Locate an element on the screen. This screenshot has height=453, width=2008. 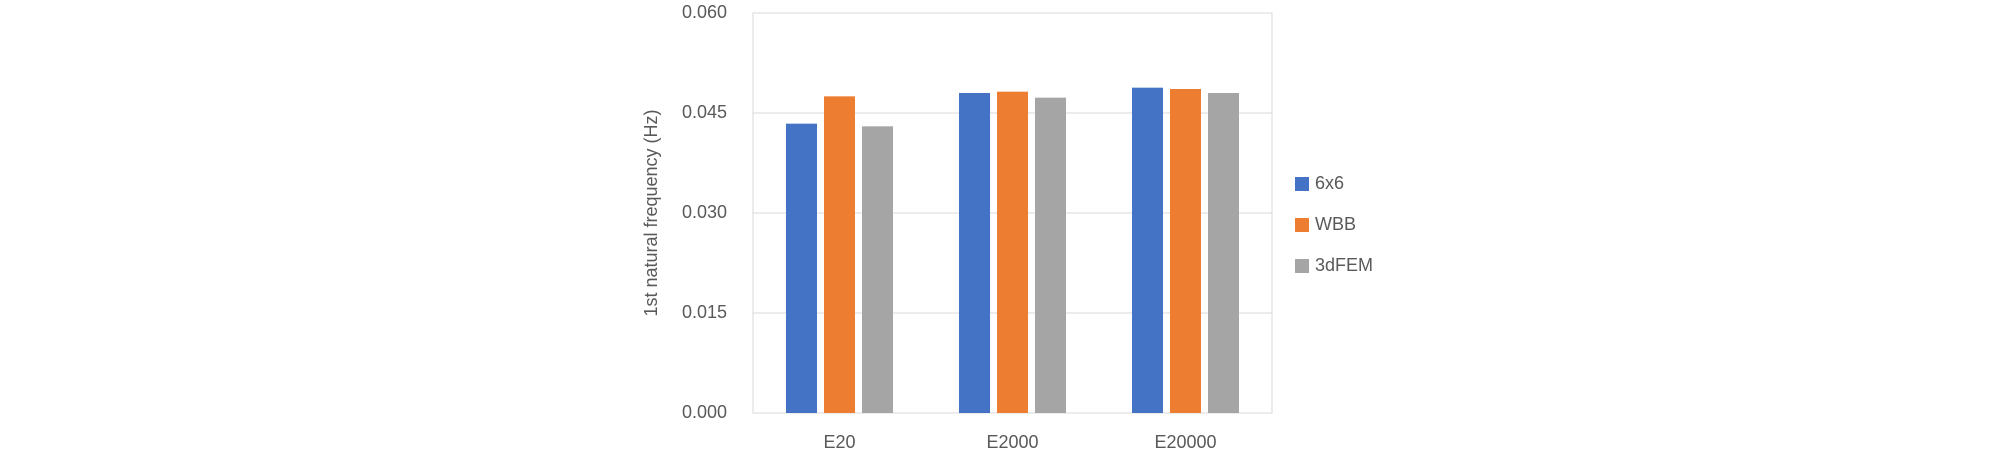
legend-label: WBB is located at coordinates (1335, 224).